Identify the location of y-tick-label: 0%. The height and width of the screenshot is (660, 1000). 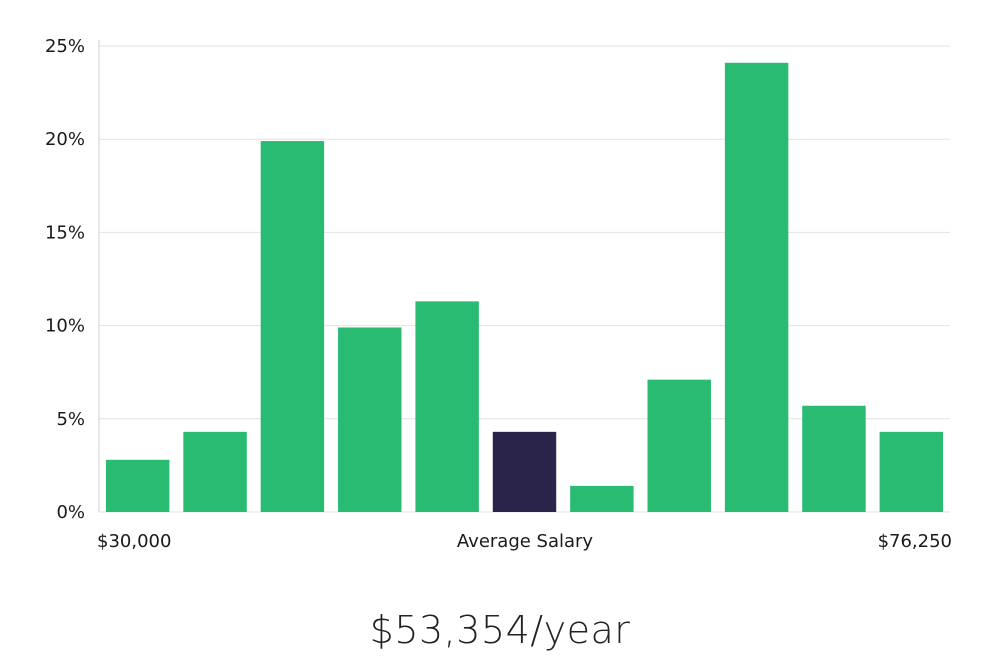
(70, 512).